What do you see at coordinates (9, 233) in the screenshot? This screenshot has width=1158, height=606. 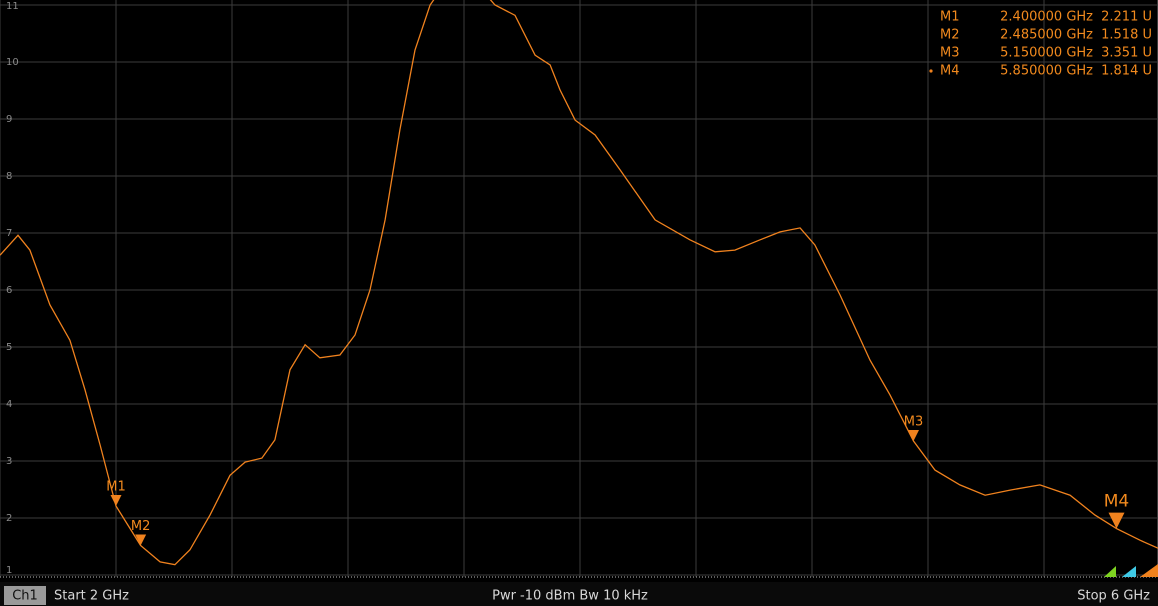 I see `y-tick-label: 7` at bounding box center [9, 233].